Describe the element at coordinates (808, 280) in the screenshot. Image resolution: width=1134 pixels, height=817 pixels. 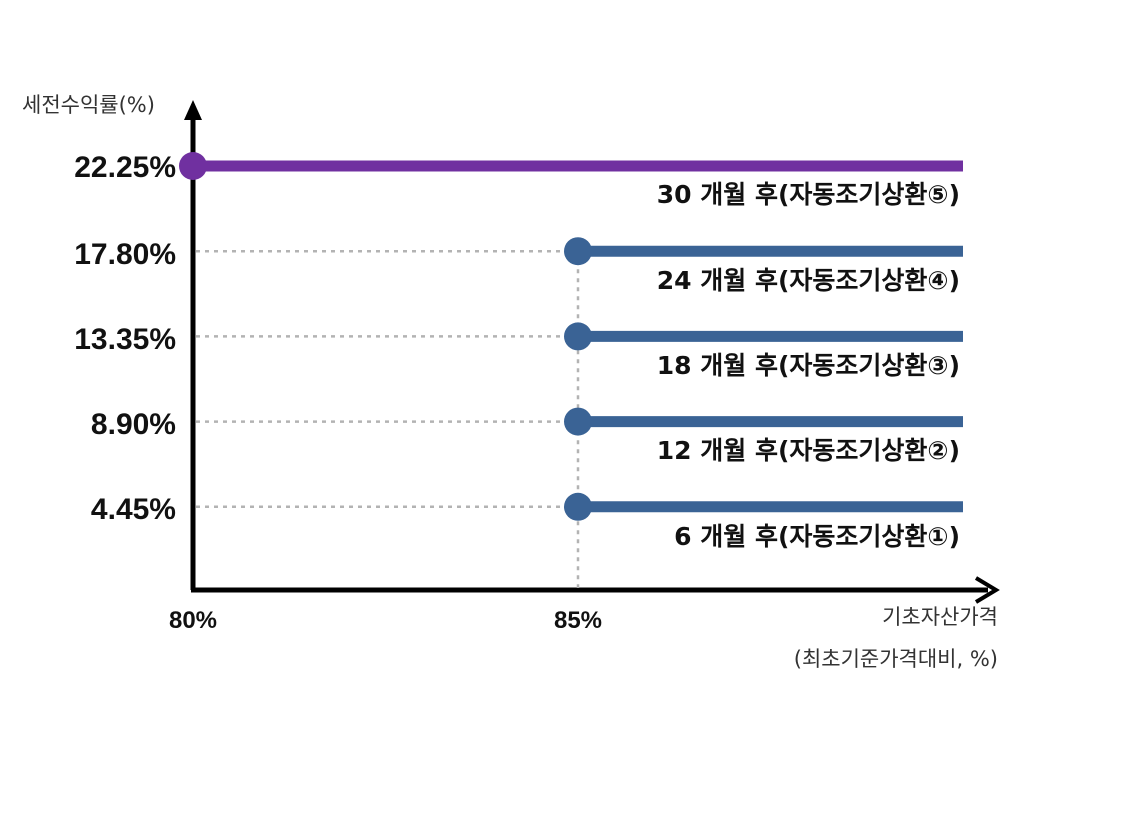
I see `series-label: 24 개월 후(자동조기상환④)` at that location.